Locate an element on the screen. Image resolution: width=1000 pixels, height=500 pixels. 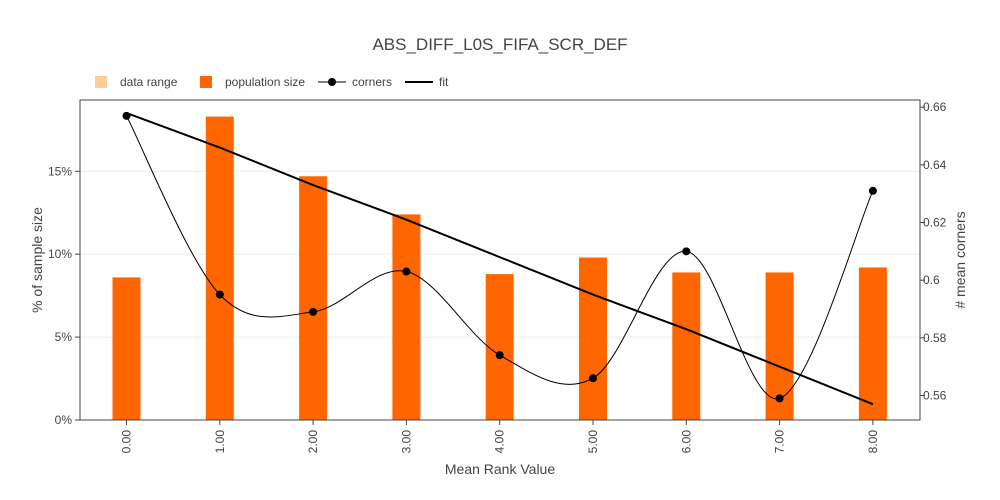
x-tick-label: 3.00 is located at coordinates (406, 442).